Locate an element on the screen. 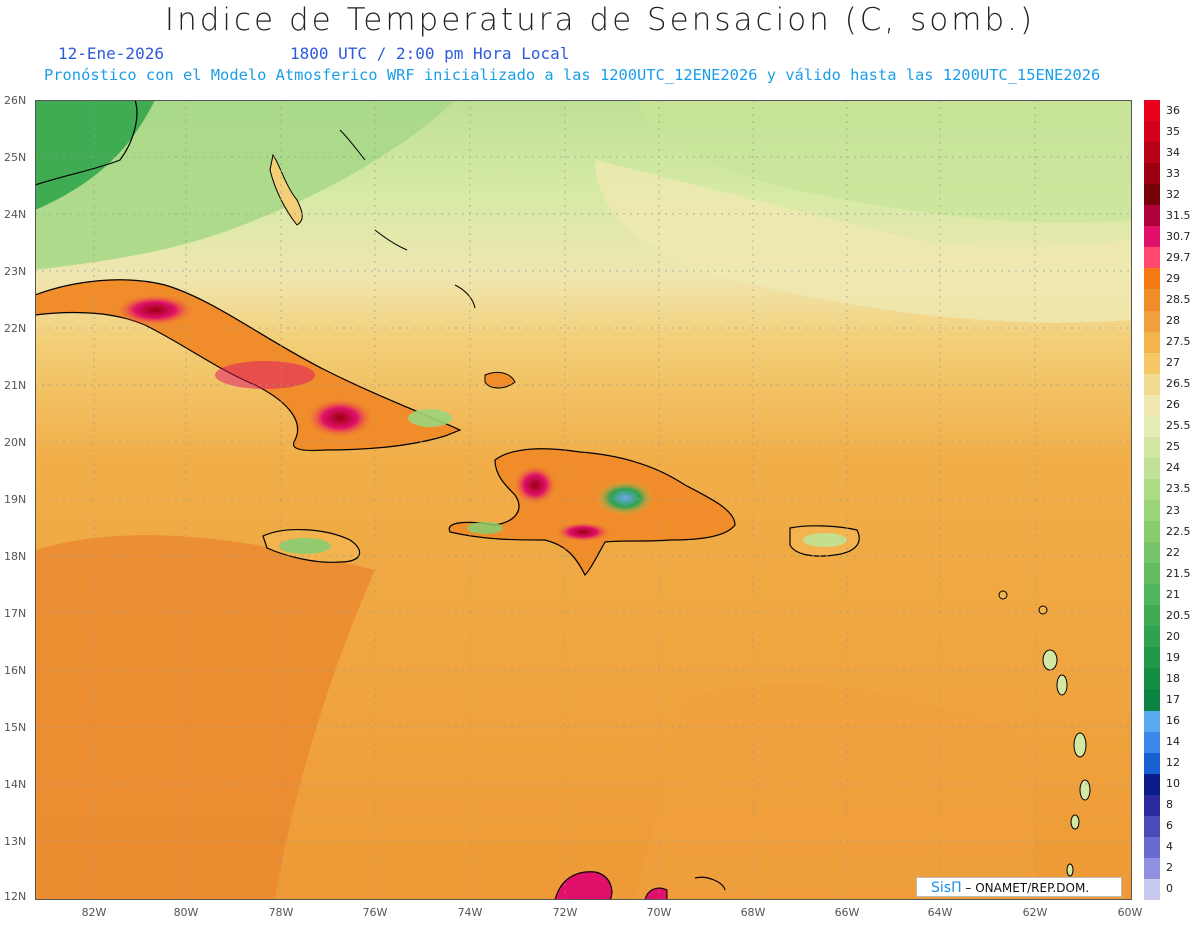  legend-label: 30.7 is located at coordinates (1178, 236).